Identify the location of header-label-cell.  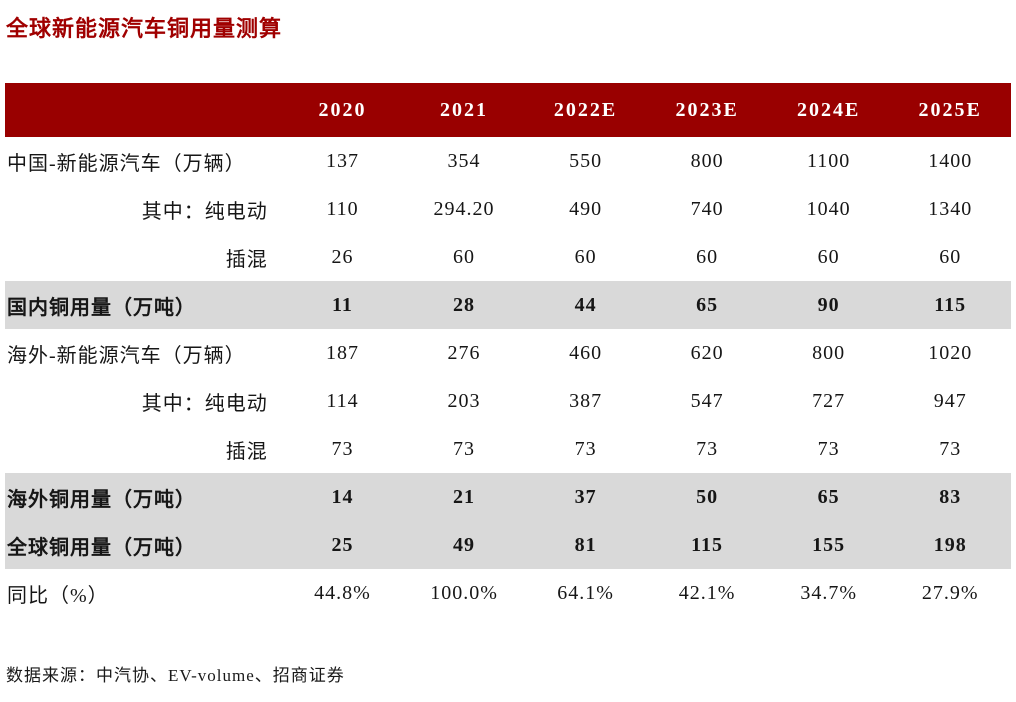
(143, 110).